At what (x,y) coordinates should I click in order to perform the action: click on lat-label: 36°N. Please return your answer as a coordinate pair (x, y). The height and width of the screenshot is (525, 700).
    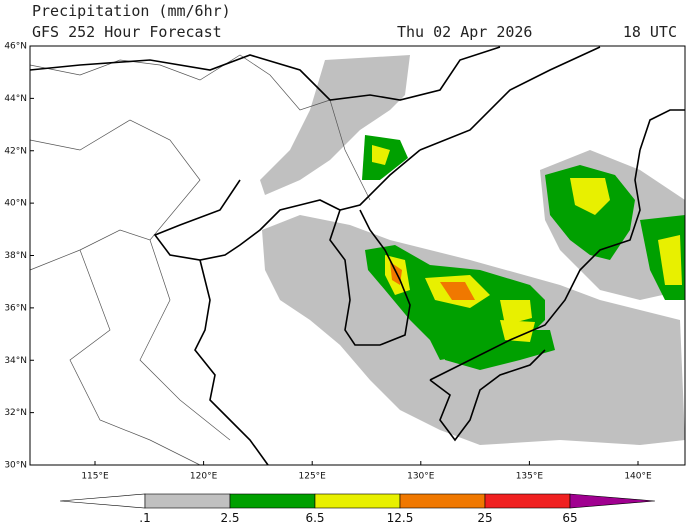
    Looking at the image, I should click on (15, 308).